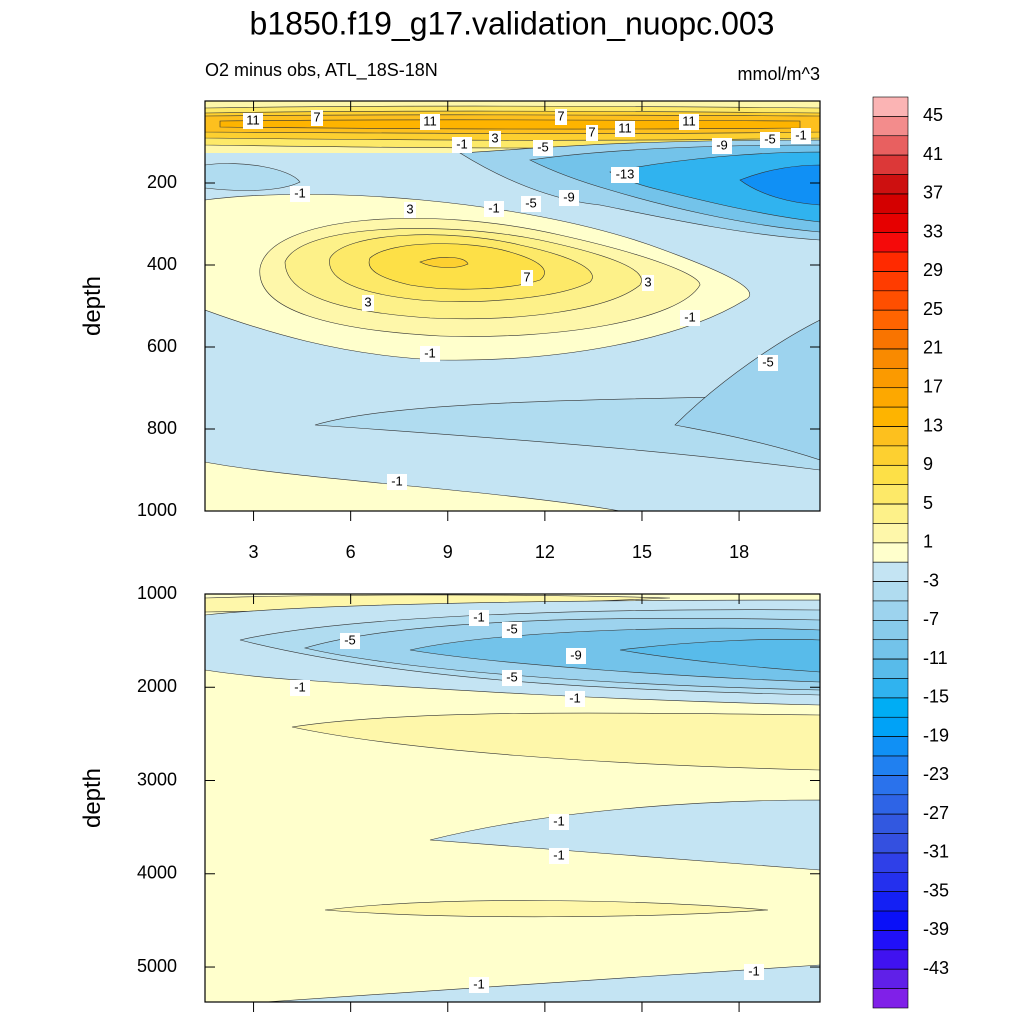 The width and height of the screenshot is (1024, 1029). Describe the element at coordinates (321, 70) in the screenshot. I see `subtitle: O2 minus obs, ATL_18S-18N` at that location.